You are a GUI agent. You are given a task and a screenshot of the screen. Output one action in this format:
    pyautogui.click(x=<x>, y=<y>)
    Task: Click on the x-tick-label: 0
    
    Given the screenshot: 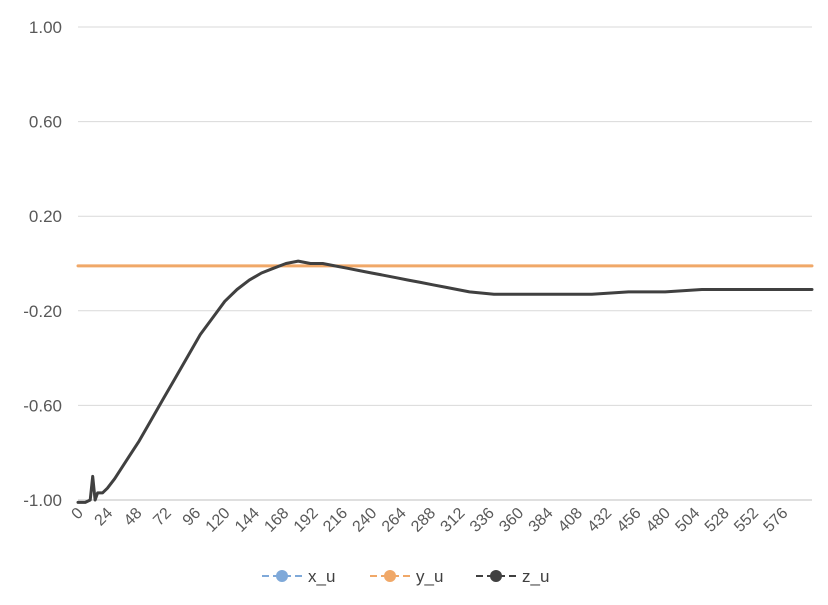 What is the action you would take?
    pyautogui.click(x=78, y=514)
    